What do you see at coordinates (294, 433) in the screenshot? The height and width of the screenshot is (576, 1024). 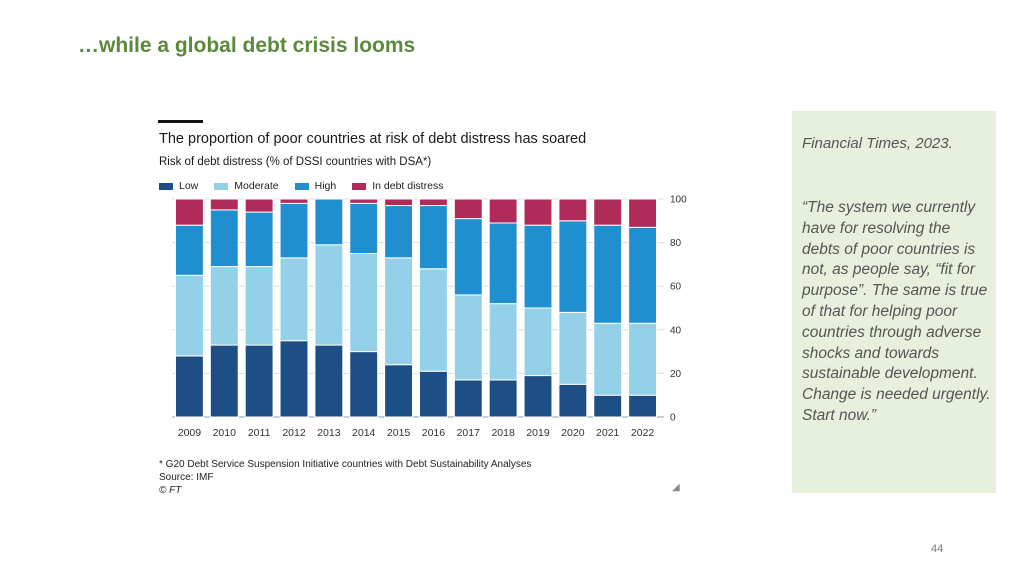 I see `x-tick-label: 2012` at bounding box center [294, 433].